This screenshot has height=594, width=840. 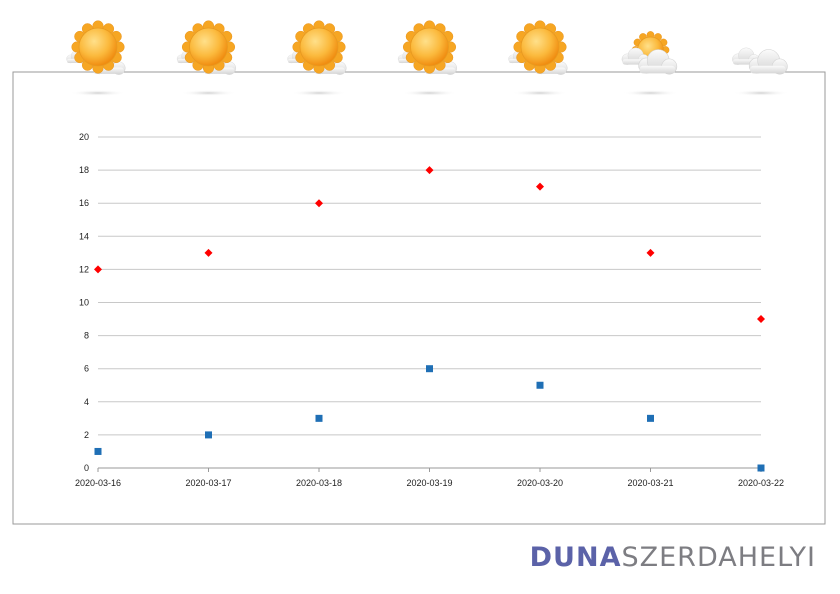 What do you see at coordinates (84, 269) in the screenshot?
I see `y-tick-label: 12` at bounding box center [84, 269].